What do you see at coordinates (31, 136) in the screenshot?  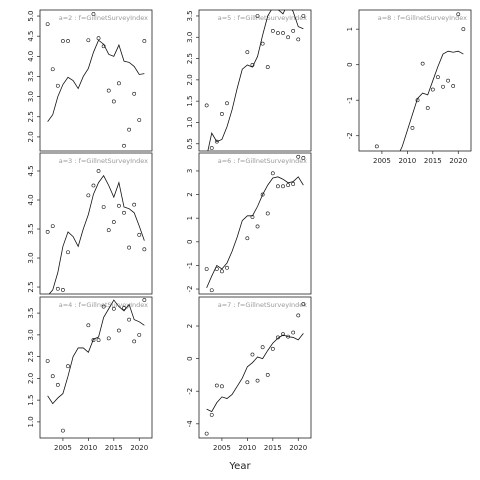 I see `y-tick-label: 2.0` at bounding box center [31, 136].